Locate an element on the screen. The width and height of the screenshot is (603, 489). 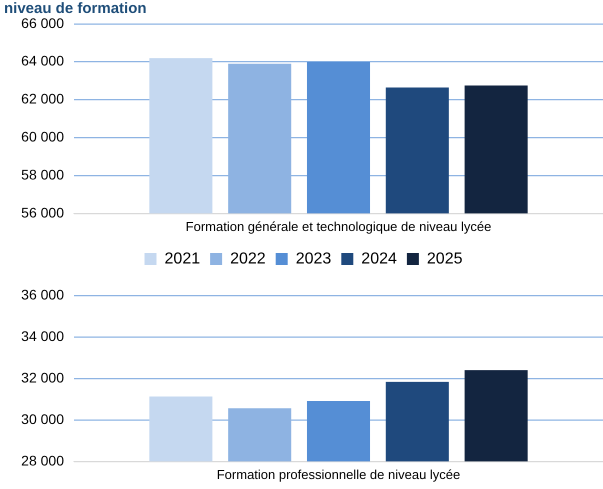
y-tick-label: 34 000 is located at coordinates (42, 336).